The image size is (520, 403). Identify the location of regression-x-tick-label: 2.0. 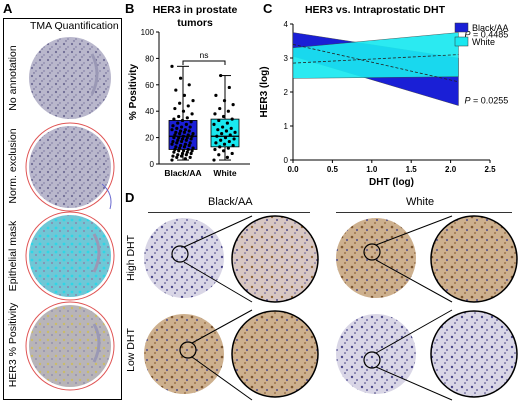
(451, 169).